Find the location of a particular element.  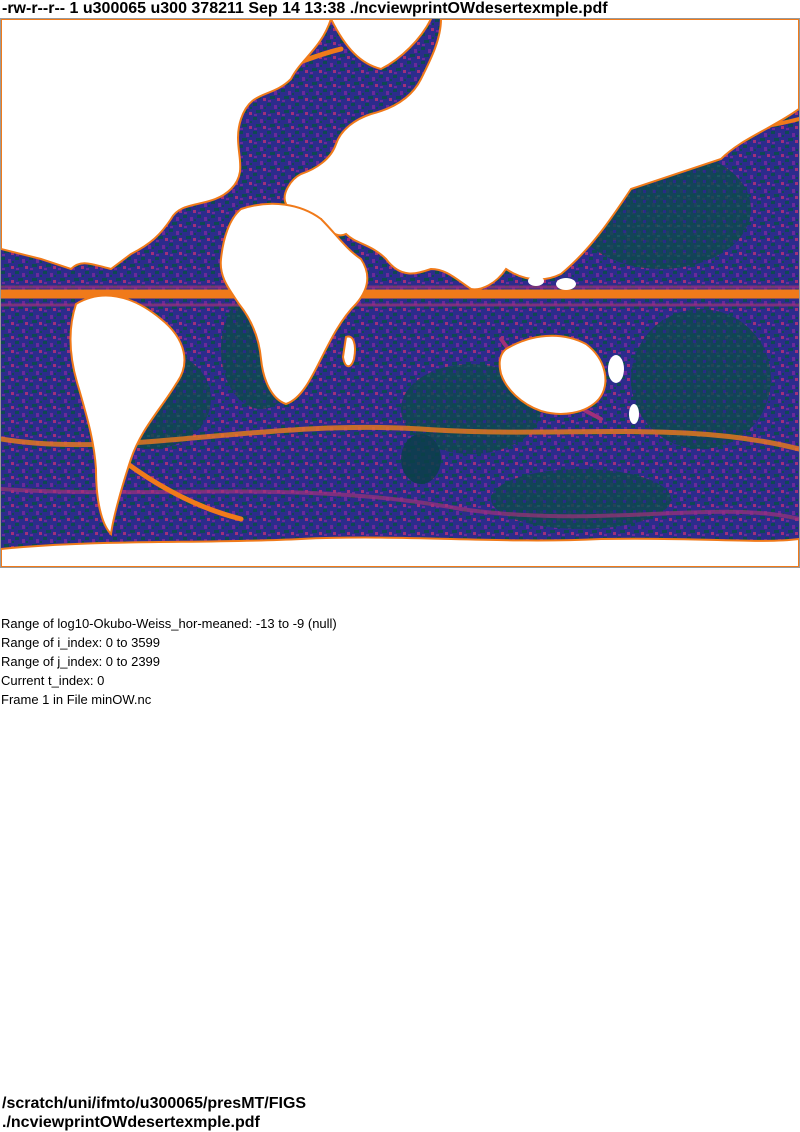

africa is located at coordinates (294, 304).